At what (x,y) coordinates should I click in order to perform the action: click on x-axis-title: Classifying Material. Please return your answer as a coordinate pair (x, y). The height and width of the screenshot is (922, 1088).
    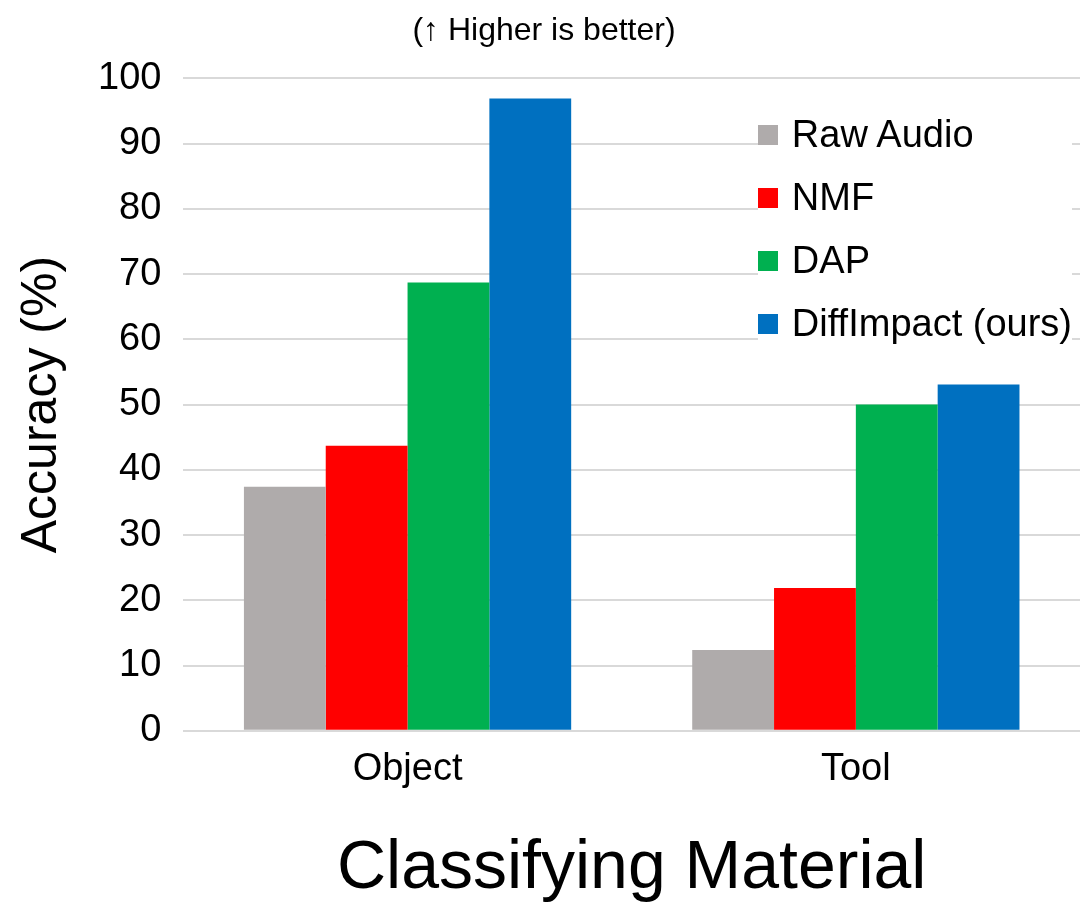
    Looking at the image, I should click on (631, 863).